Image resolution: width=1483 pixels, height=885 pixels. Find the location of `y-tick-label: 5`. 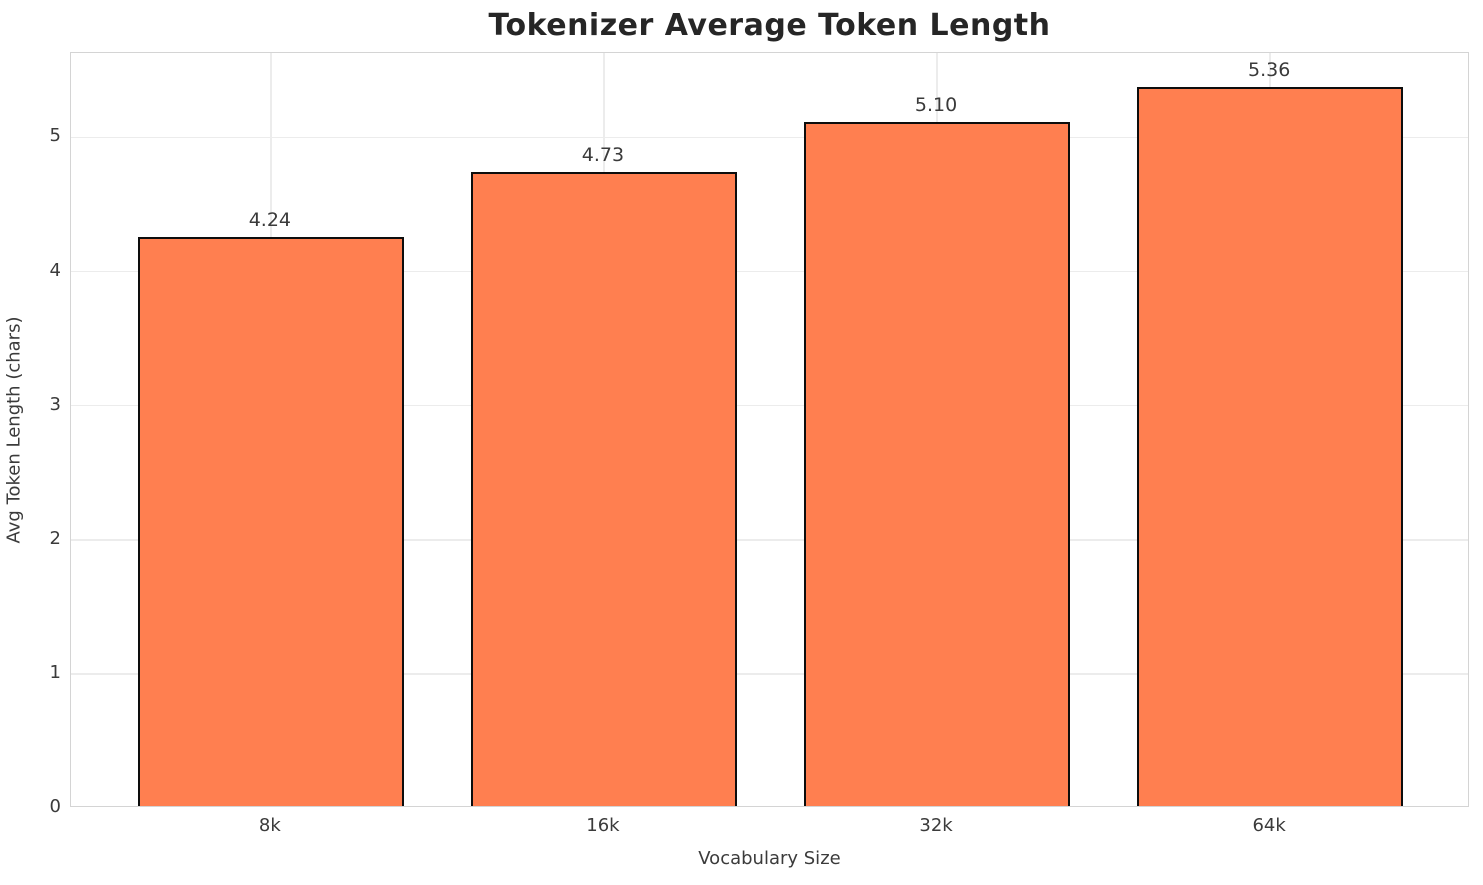

y-tick-label: 5 is located at coordinates (55, 136).